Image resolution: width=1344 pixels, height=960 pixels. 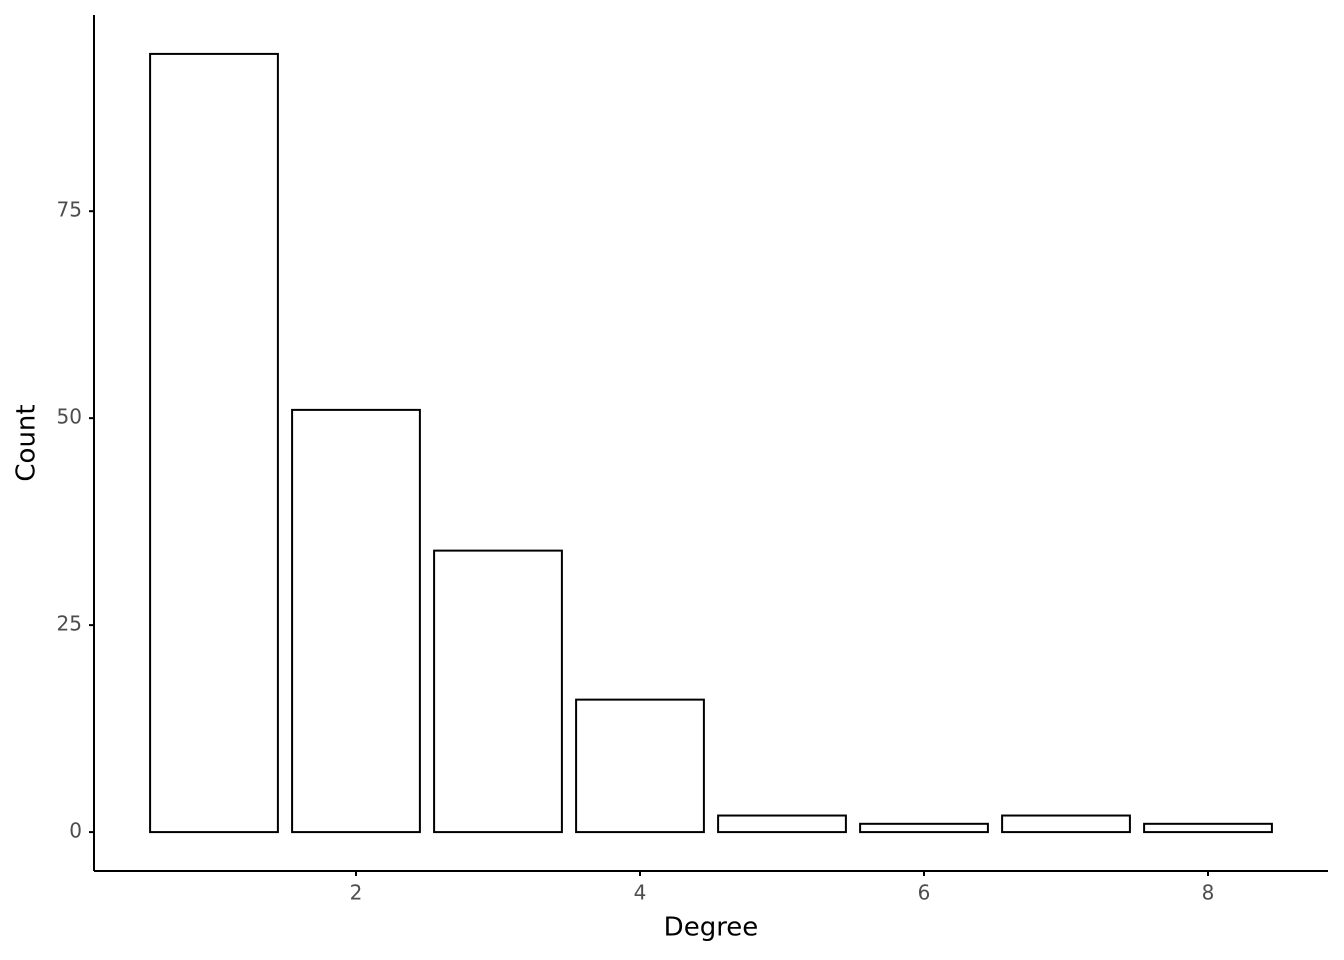 I want to click on y-axis-title: Count, so click(x=27, y=442).